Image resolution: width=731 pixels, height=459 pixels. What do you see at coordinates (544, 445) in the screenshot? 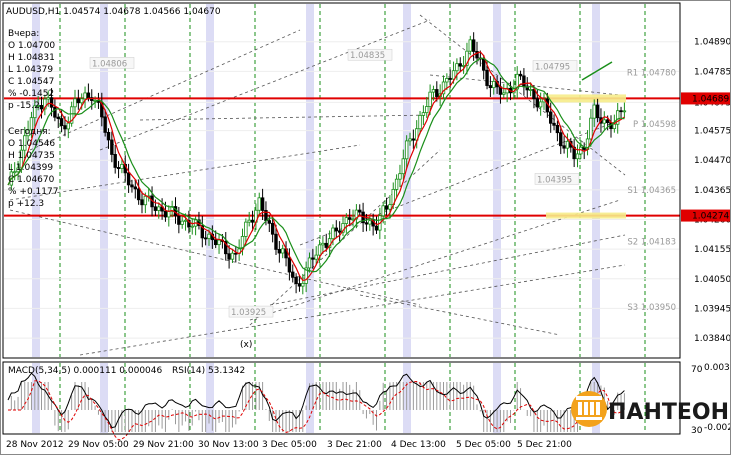
I see `x-tick-label: 5 Dec 21:00` at bounding box center [544, 445].